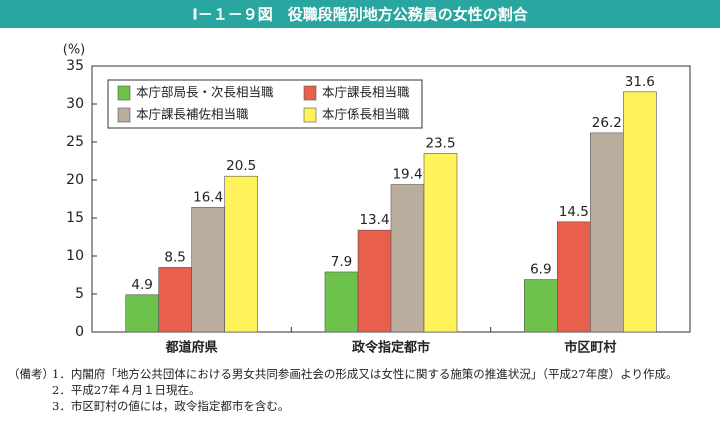  I want to click on title-banner, so click(360, 14).